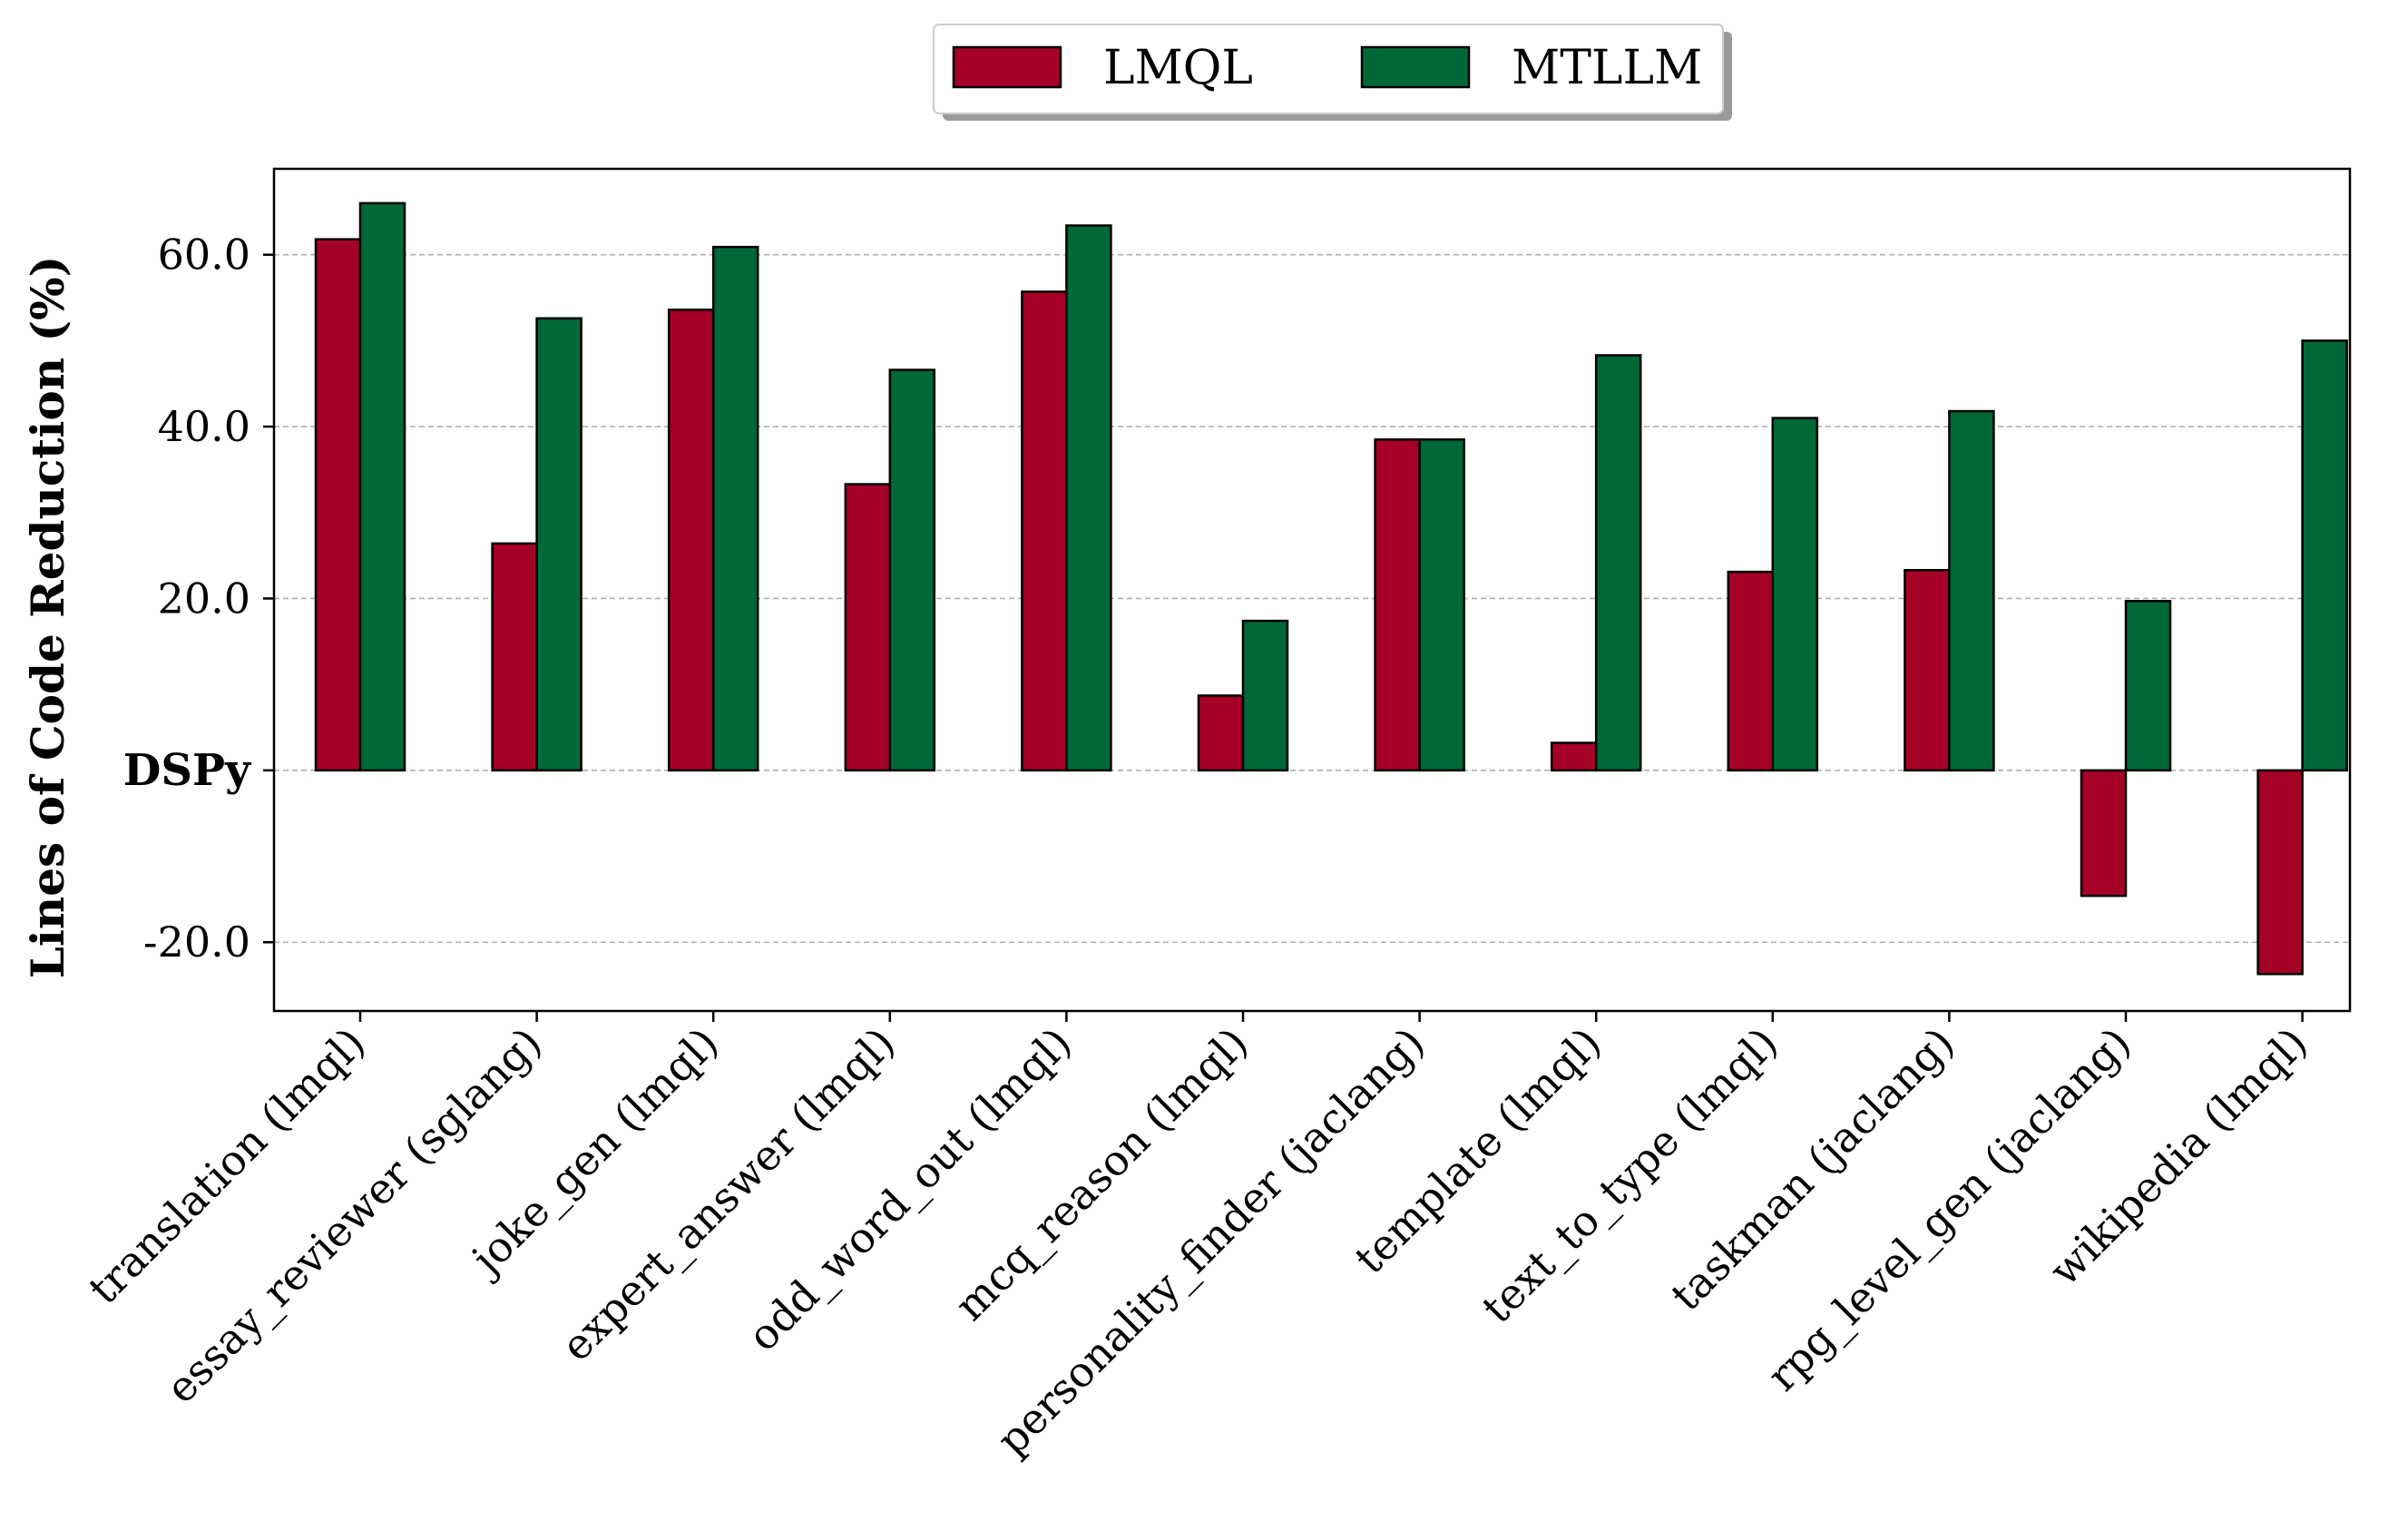 The width and height of the screenshot is (2408, 1531). Describe the element at coordinates (1328, 69) in the screenshot. I see `legend-box` at that location.